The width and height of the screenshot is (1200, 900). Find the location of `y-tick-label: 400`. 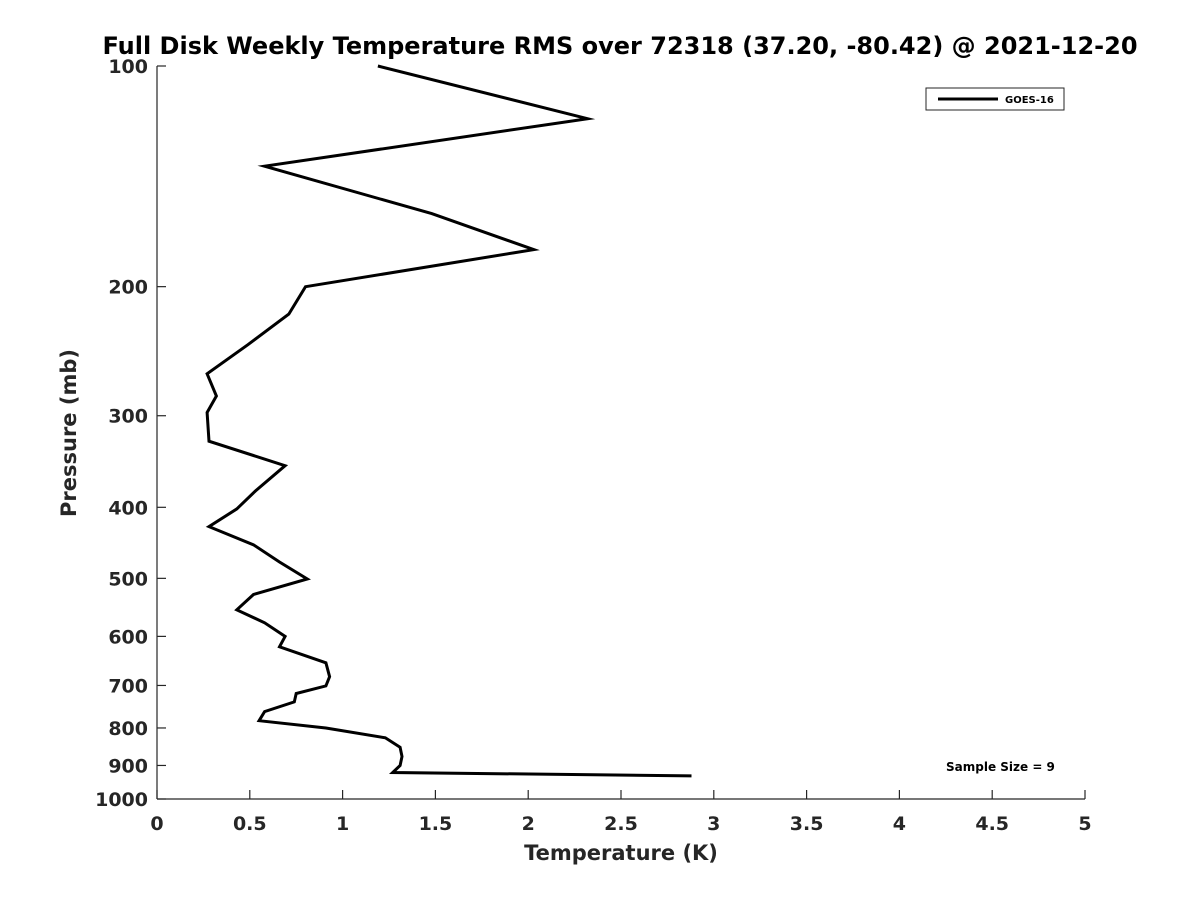

y-tick-label: 400 is located at coordinates (128, 508).